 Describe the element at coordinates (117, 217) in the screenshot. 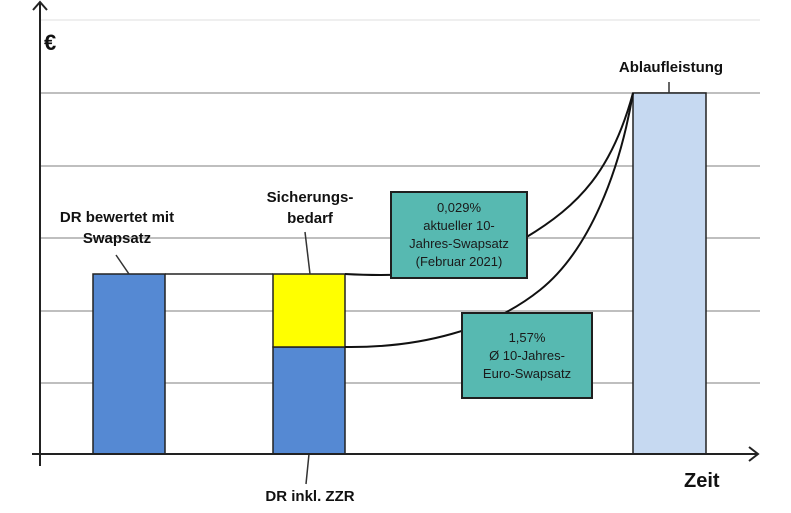

I see `label-line: DR bewertet mit` at that location.